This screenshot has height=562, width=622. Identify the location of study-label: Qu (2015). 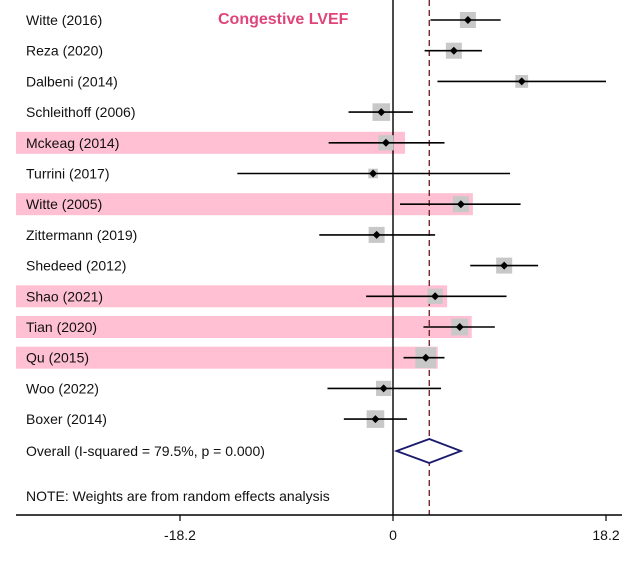
(57, 358).